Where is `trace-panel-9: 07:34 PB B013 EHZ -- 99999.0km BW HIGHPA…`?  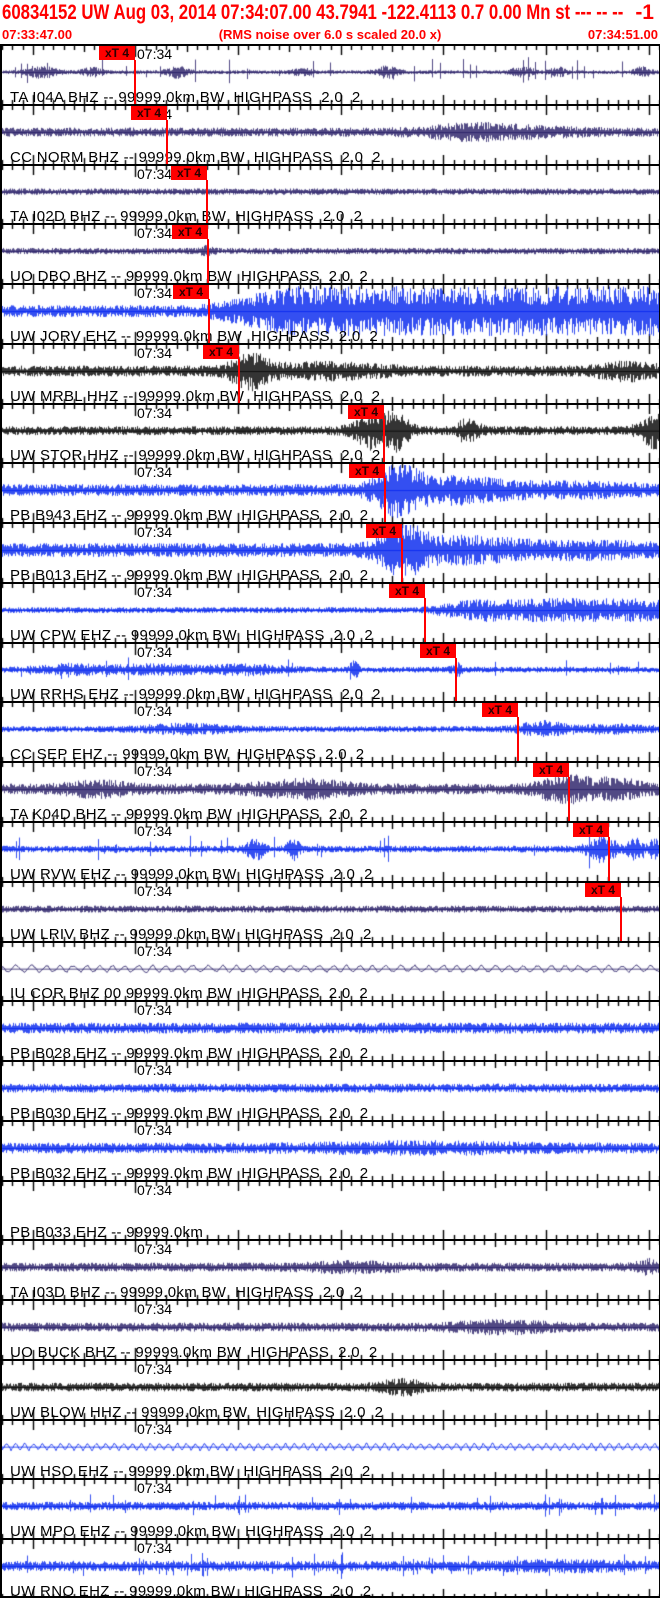 trace-panel-9: 07:34 PB B013 EHZ -- 99999.0km BW HIGHPA… is located at coordinates (330, 552).